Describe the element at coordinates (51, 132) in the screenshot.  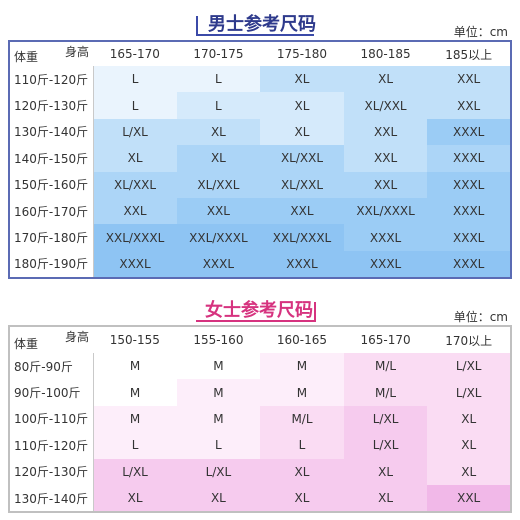
I see `men-weight-label: 130斤-140斤` at that location.